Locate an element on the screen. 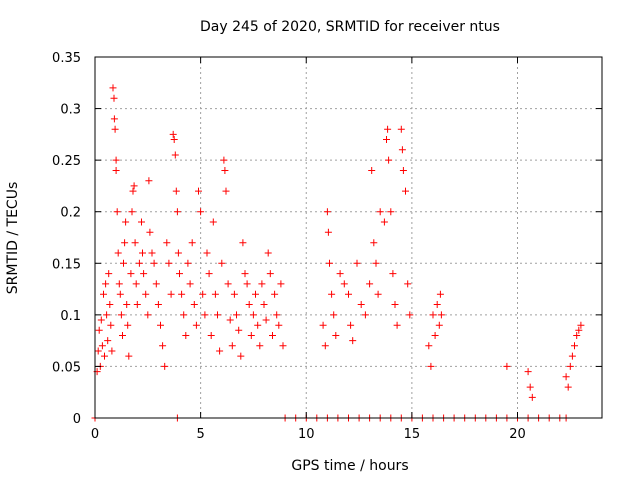  y-tick-label: 0.25 is located at coordinates (66, 161).